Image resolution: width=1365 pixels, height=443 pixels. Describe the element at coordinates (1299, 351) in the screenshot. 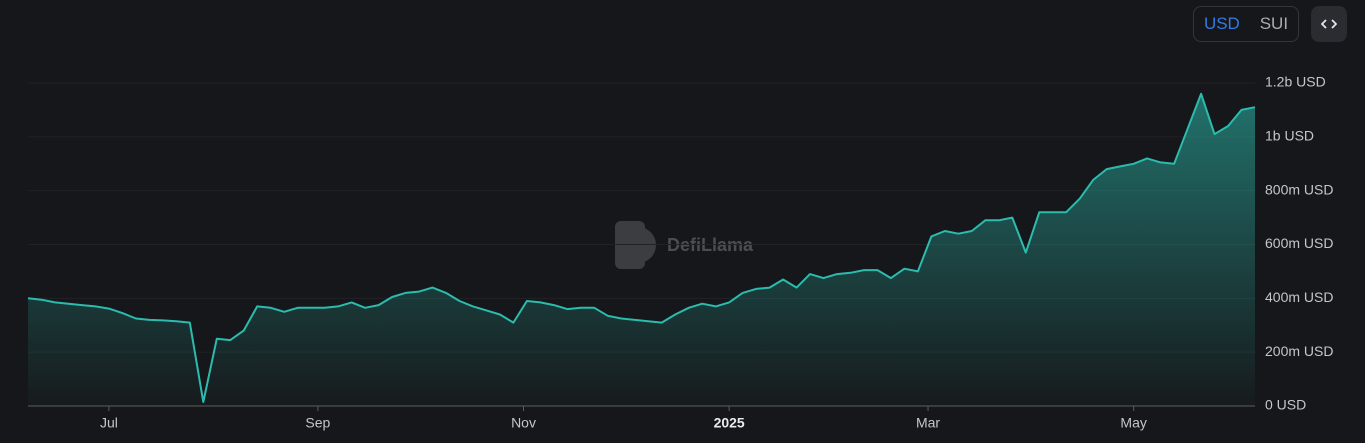

I see `y-tick-label: 200m USD` at that location.